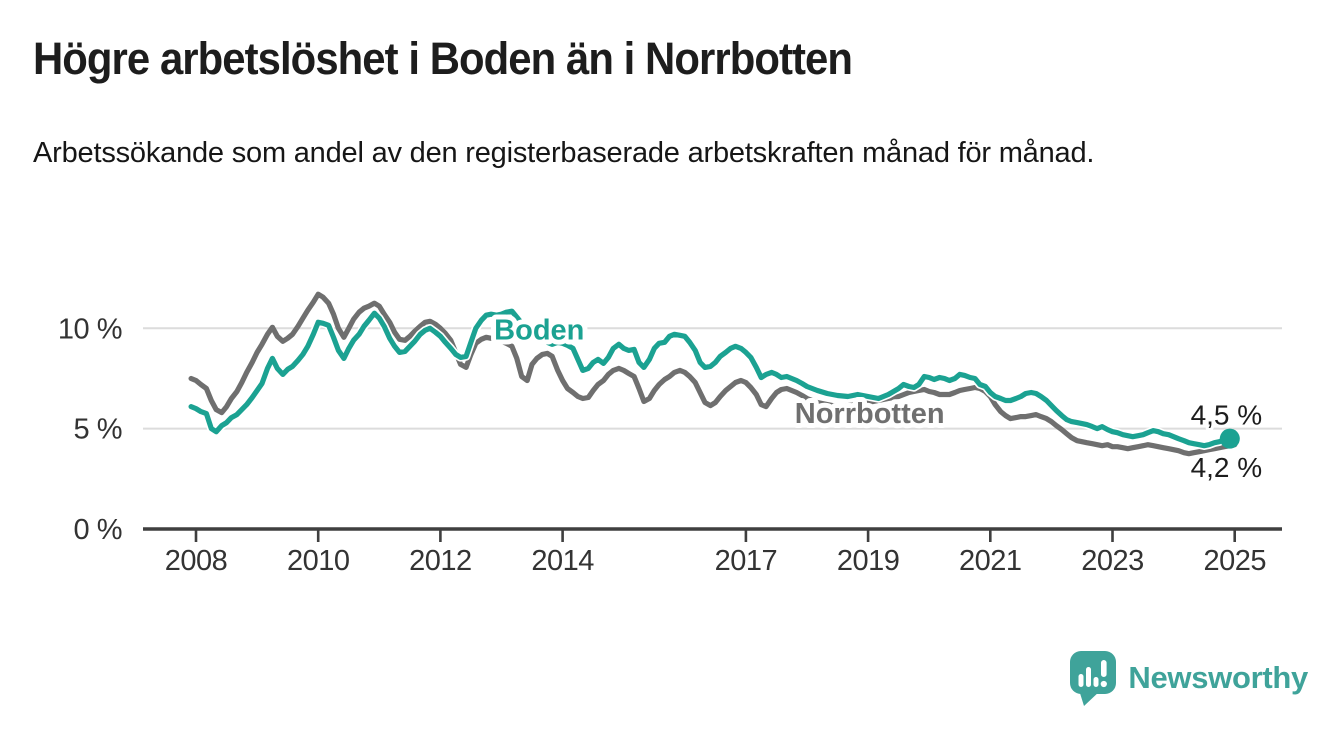  I want to click on end-value-label-norrbotten: 4,2 %, so click(1227, 467).